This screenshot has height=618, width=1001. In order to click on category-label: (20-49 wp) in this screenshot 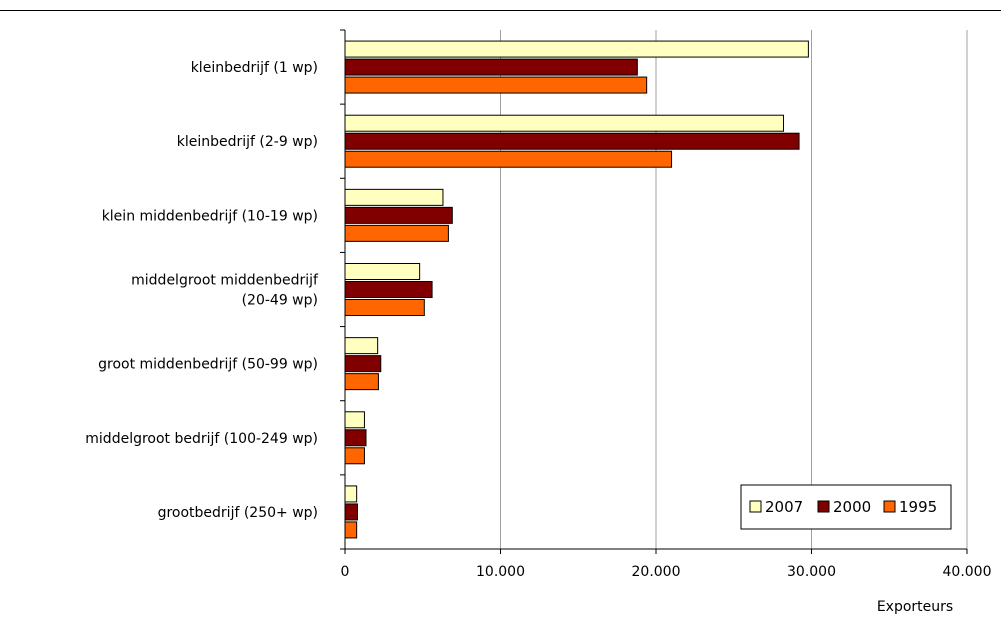, I will do `click(280, 301)`.